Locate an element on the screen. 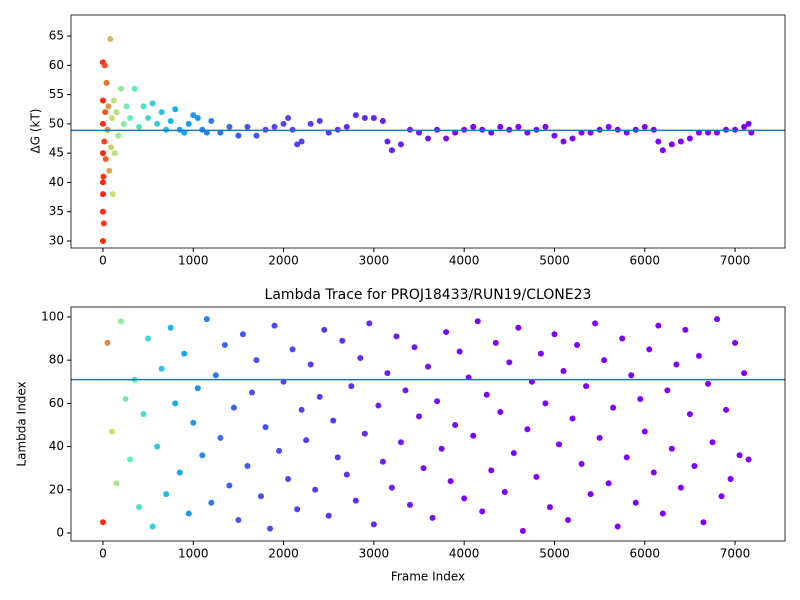 Image resolution: width=800 pixels, height=600 pixels. x-tick-label: 1000 is located at coordinates (193, 554).